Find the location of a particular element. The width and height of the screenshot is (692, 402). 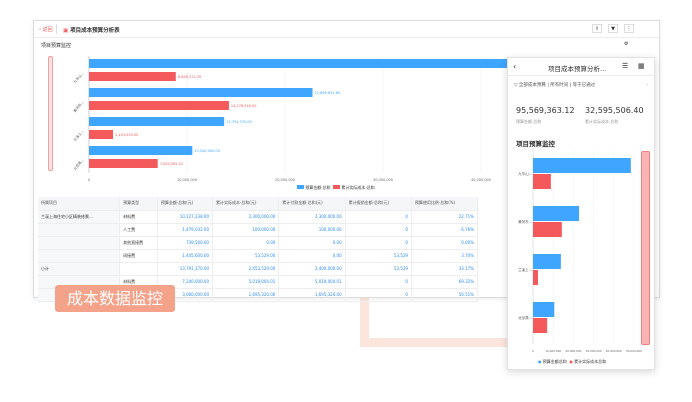

column-header: 累计实际成本·总和(元) is located at coordinates (246, 204).